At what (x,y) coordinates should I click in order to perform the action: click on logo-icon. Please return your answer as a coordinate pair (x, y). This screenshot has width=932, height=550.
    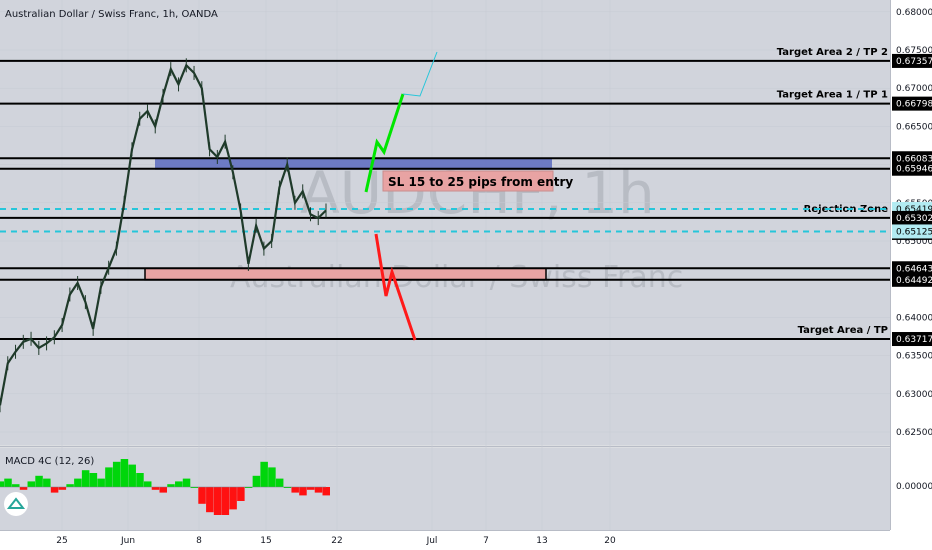
    Looking at the image, I should click on (16, 504).